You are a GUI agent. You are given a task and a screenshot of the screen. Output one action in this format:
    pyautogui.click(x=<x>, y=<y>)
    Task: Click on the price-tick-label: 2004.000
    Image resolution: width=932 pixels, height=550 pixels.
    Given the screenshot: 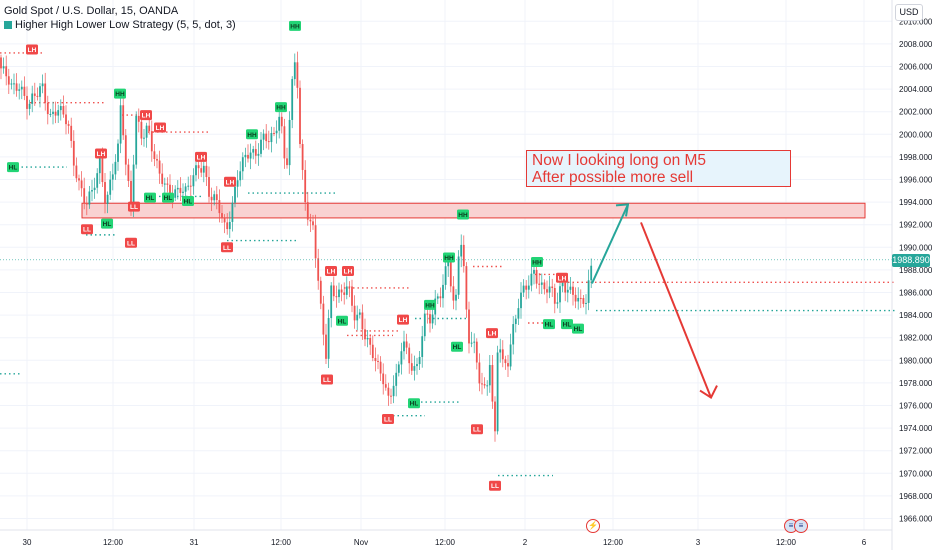 What is the action you would take?
    pyautogui.click(x=915, y=89)
    